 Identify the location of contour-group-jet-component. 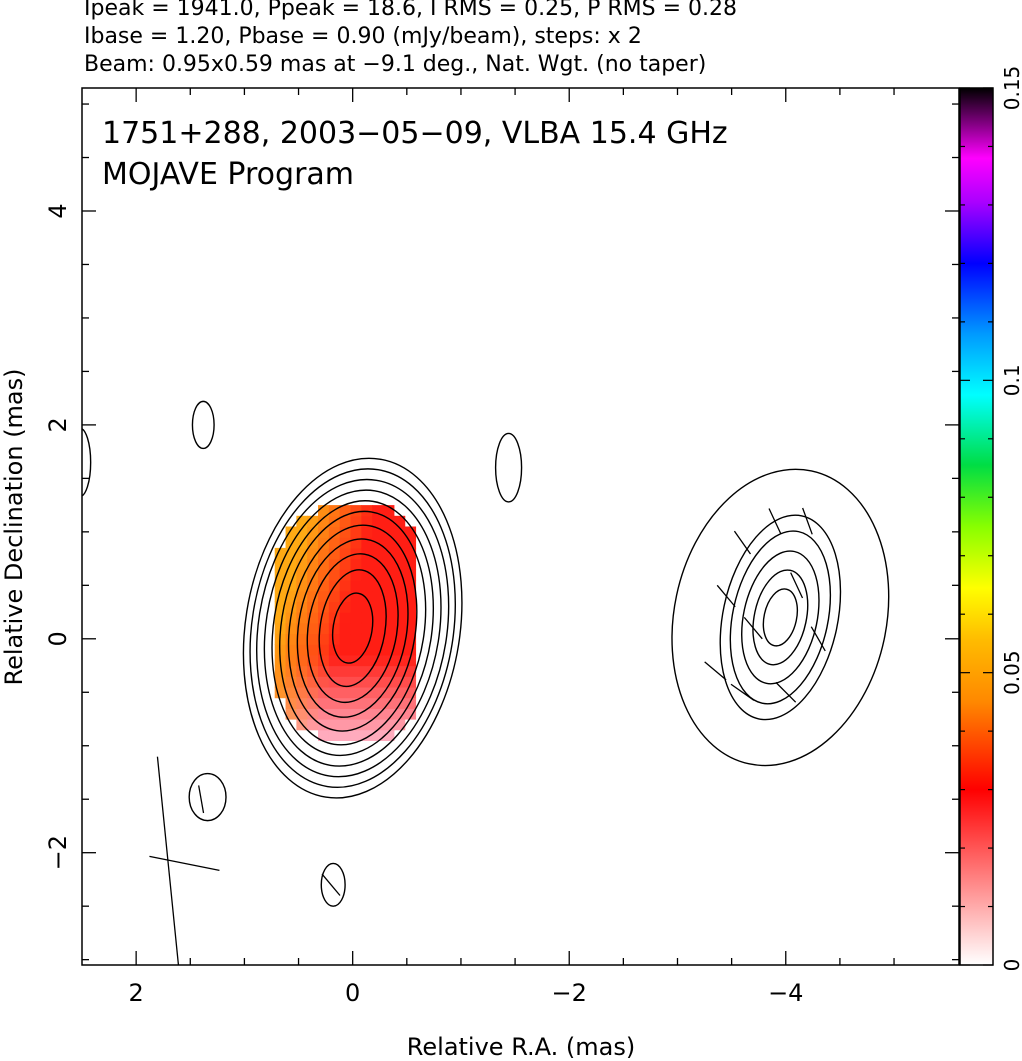
(780, 617).